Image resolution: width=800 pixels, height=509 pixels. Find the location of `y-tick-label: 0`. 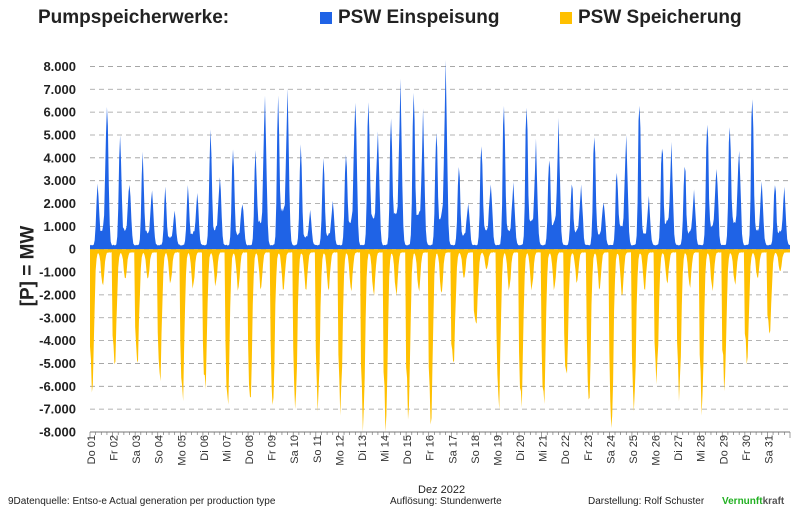

y-tick-label: 0 is located at coordinates (72, 249).